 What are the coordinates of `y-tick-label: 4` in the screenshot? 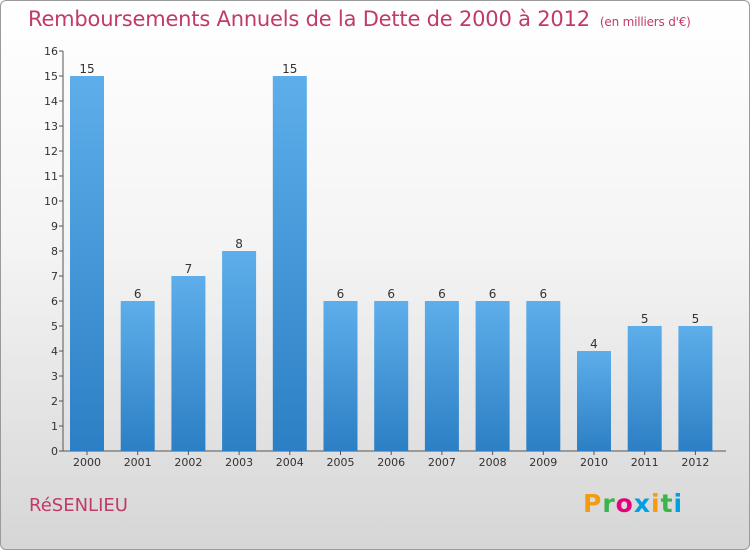 It's located at (54, 351).